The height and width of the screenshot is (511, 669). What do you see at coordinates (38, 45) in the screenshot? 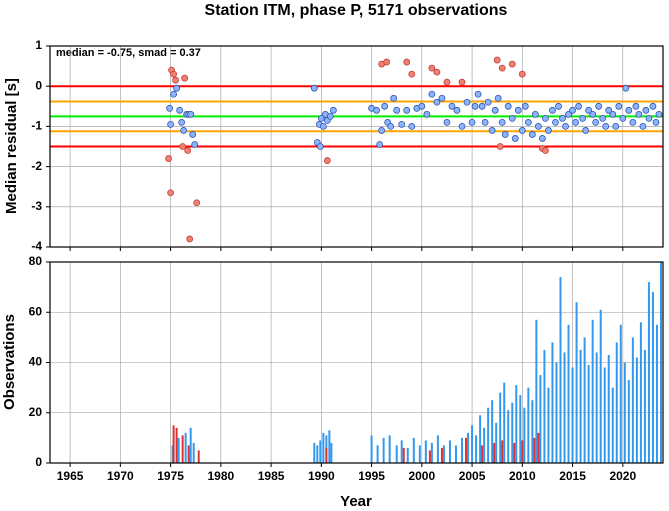
I see `y-tick-label: 1` at bounding box center [38, 45].